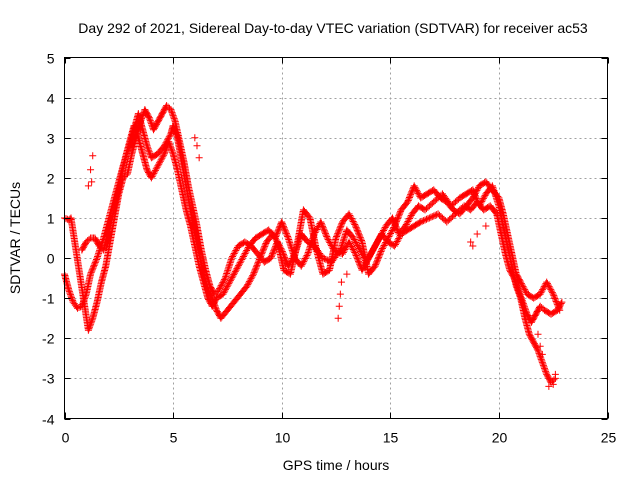 This screenshot has width=640, height=480. What do you see at coordinates (283, 438) in the screenshot?
I see `x-tick-label: 10` at bounding box center [283, 438].